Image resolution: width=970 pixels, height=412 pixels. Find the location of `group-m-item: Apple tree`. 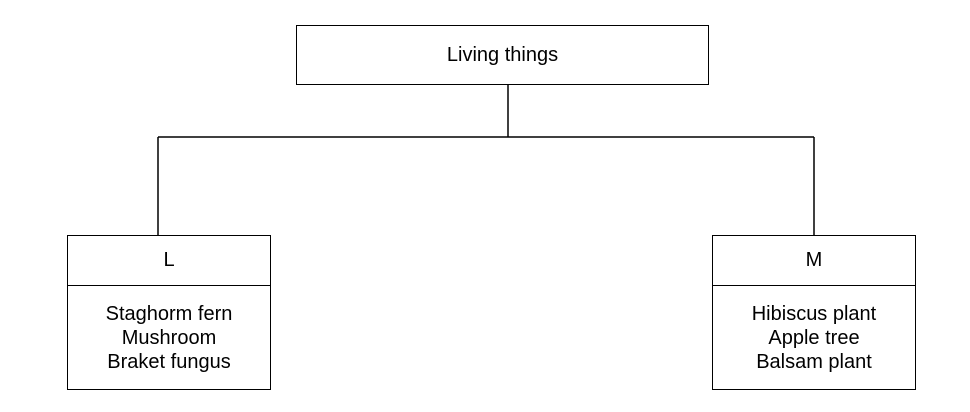

group-m-item: Apple tree is located at coordinates (814, 337).